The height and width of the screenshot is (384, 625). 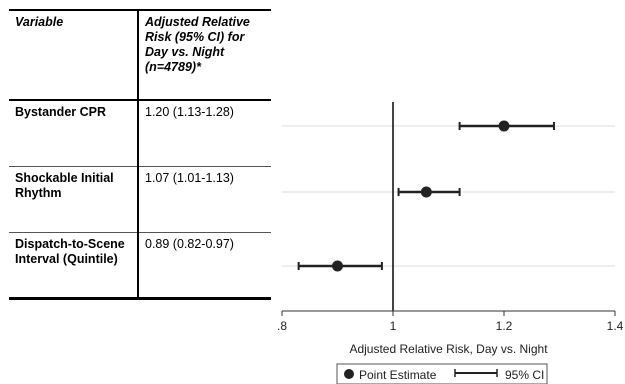 What do you see at coordinates (282, 326) in the screenshot?
I see `x-tick-label: .8` at bounding box center [282, 326].